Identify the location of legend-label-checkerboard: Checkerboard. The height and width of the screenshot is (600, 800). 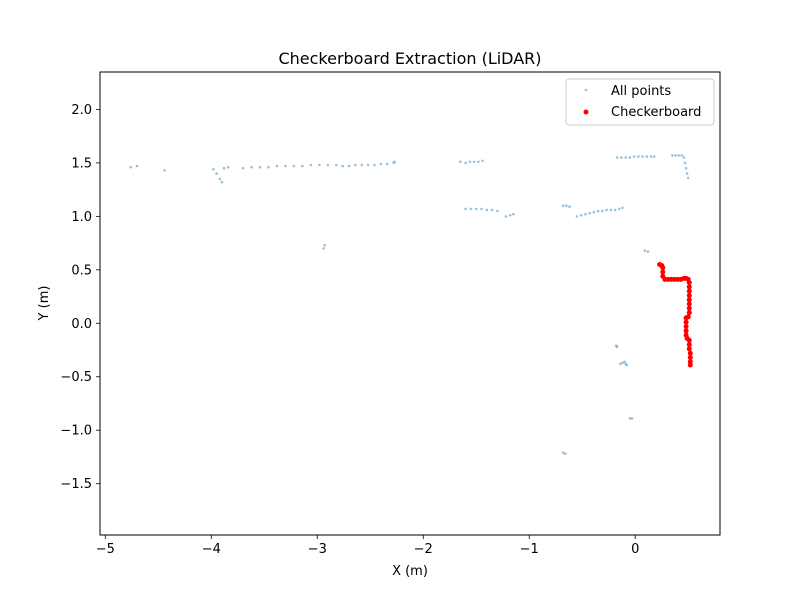
(656, 112).